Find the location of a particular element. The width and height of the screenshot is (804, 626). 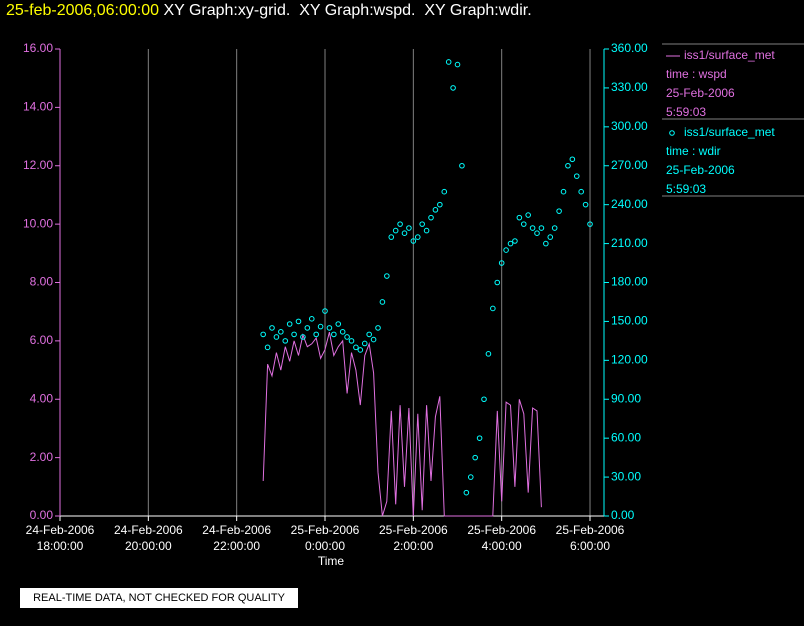

title-time: 25-feb-2006,06:00:00 is located at coordinates (82, 10).